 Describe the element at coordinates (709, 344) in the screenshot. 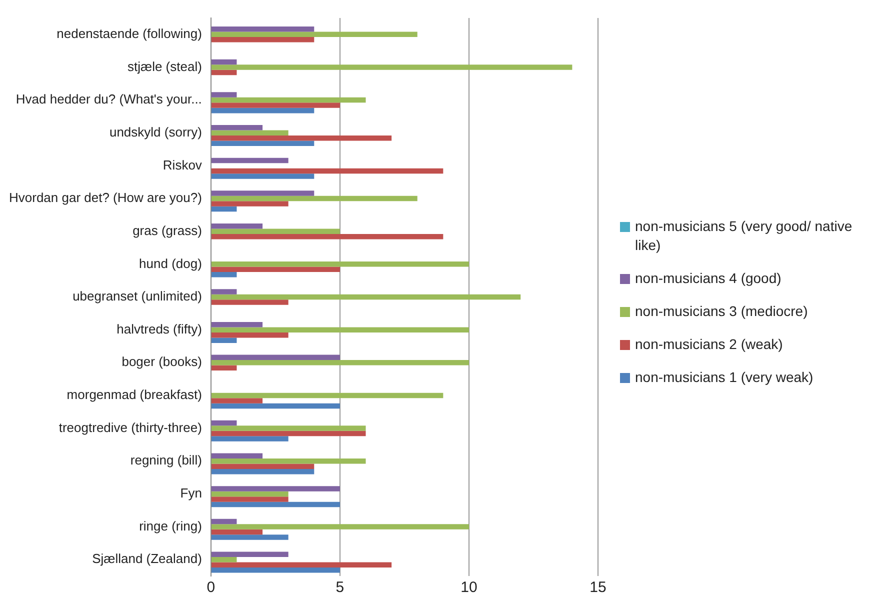

I see `legend-label: non-musicians 2 (weak)` at that location.